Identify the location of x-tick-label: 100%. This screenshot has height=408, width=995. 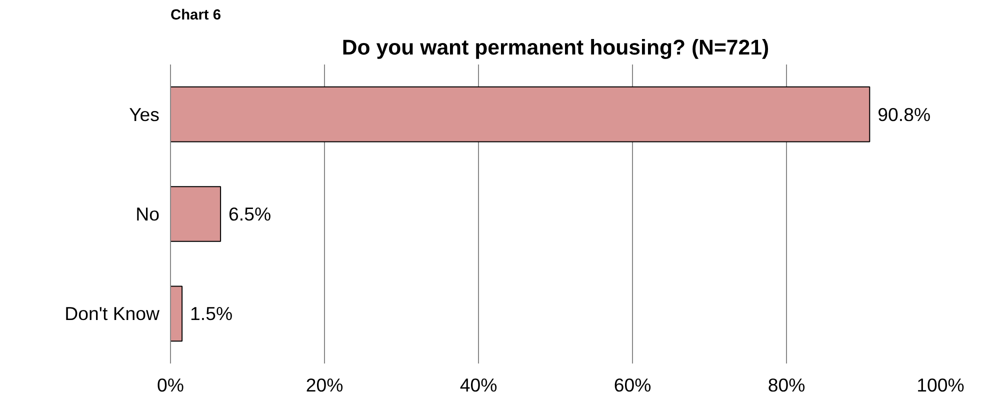
(940, 385).